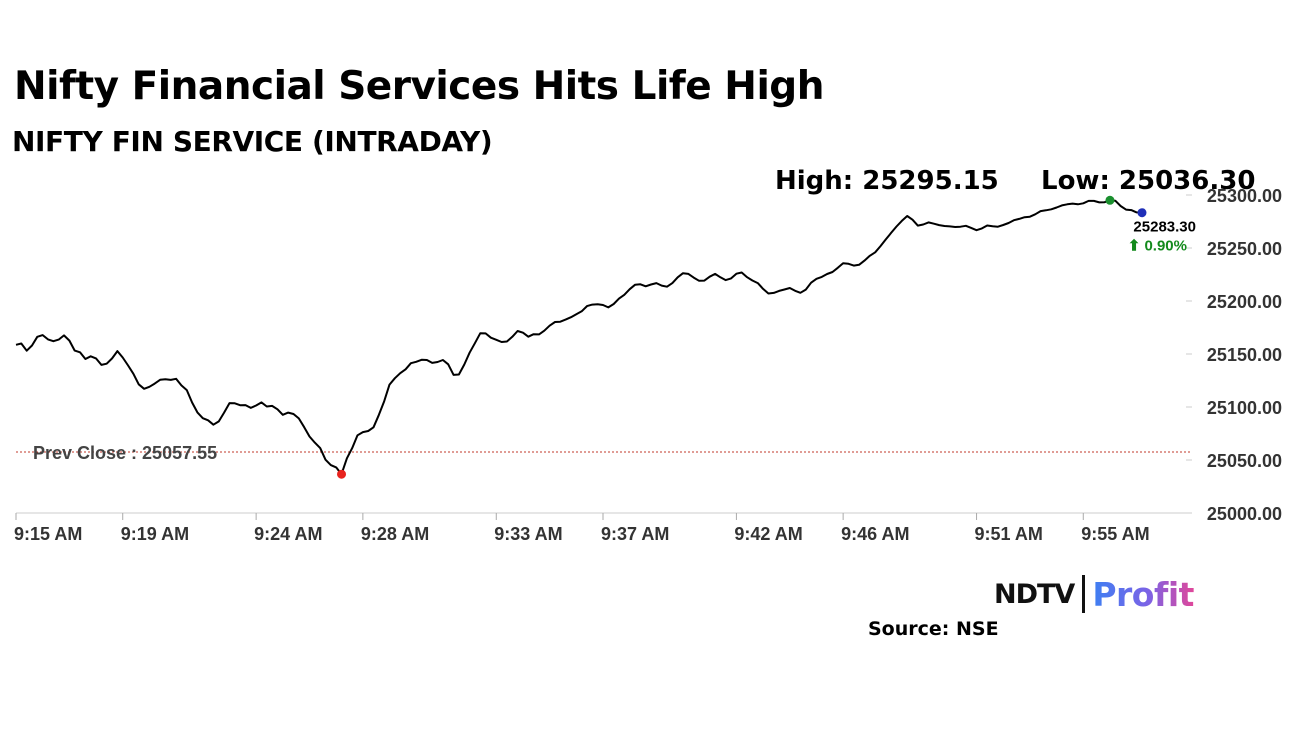  What do you see at coordinates (419, 86) in the screenshot?
I see `headline: Nifty Financial Services Hits Life High` at bounding box center [419, 86].